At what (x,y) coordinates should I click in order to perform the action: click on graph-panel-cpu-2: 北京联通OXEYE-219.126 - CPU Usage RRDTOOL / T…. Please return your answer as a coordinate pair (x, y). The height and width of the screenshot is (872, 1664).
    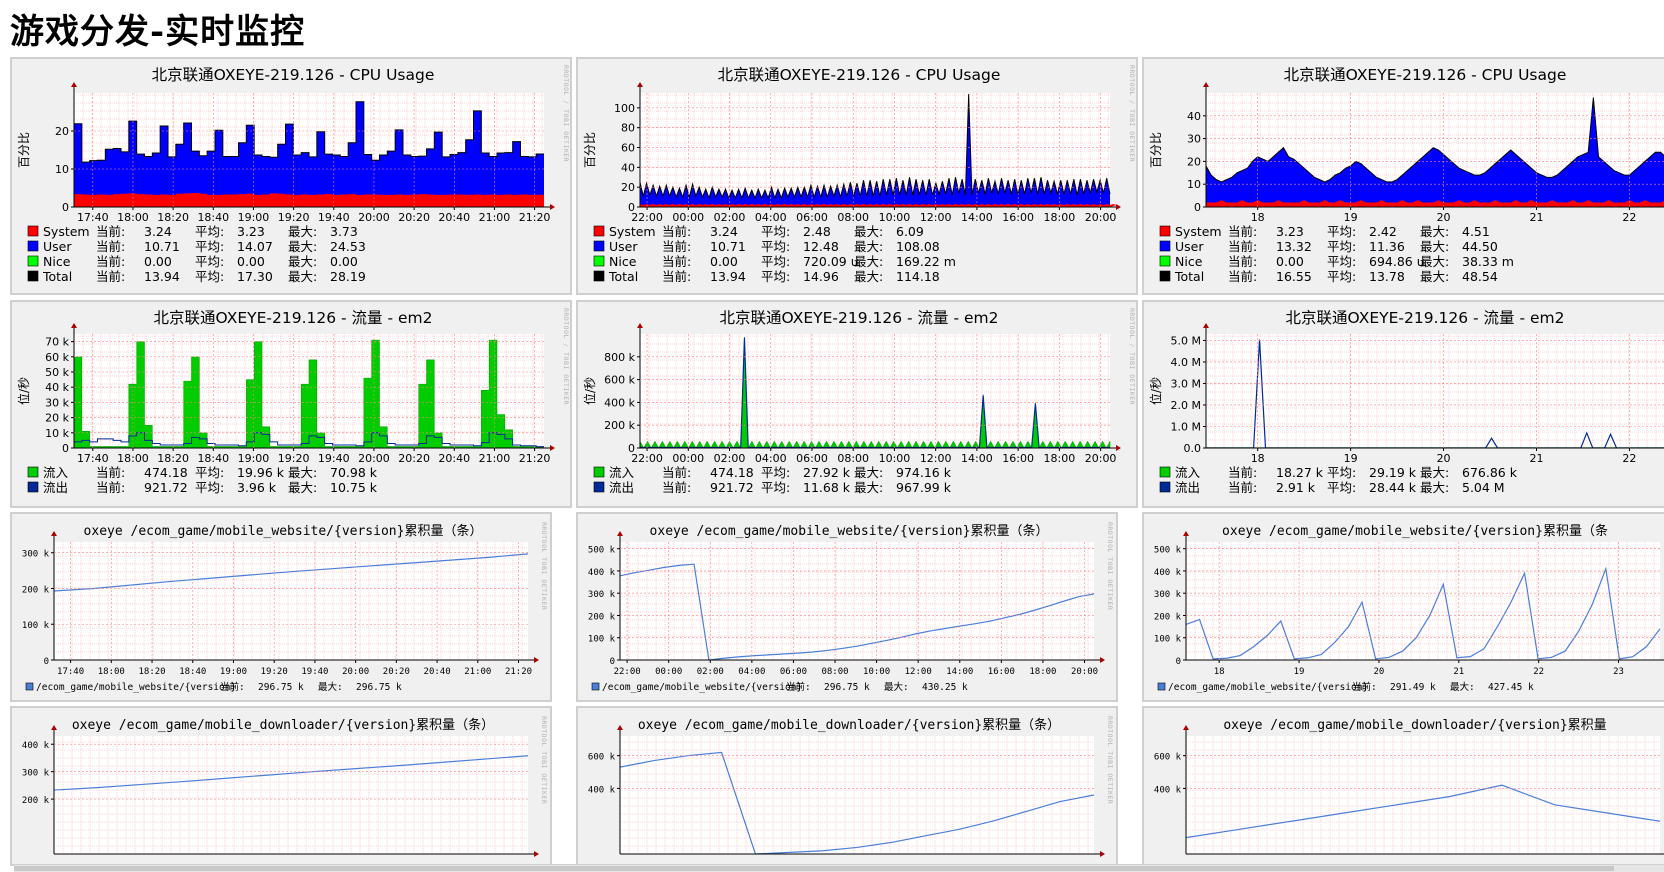
    Looking at the image, I should click on (857, 176).